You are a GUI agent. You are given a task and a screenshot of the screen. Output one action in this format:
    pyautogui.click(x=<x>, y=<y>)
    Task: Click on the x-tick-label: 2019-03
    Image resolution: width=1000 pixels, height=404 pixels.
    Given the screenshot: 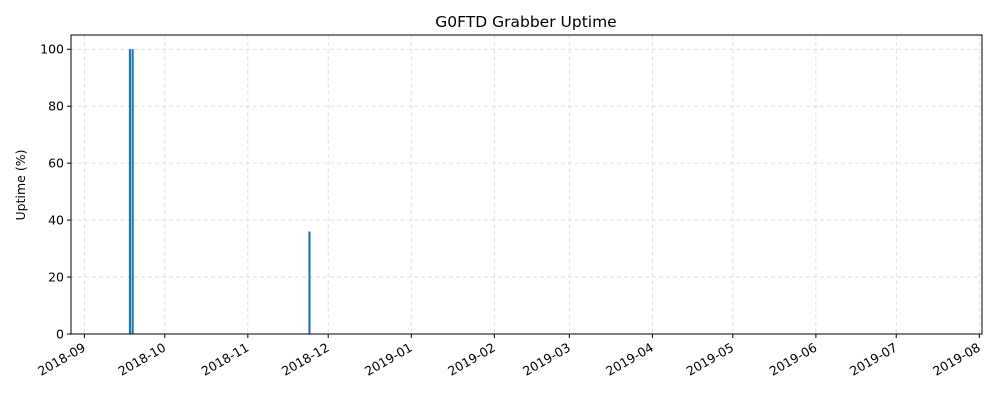 What is the action you would take?
    pyautogui.click(x=546, y=359)
    